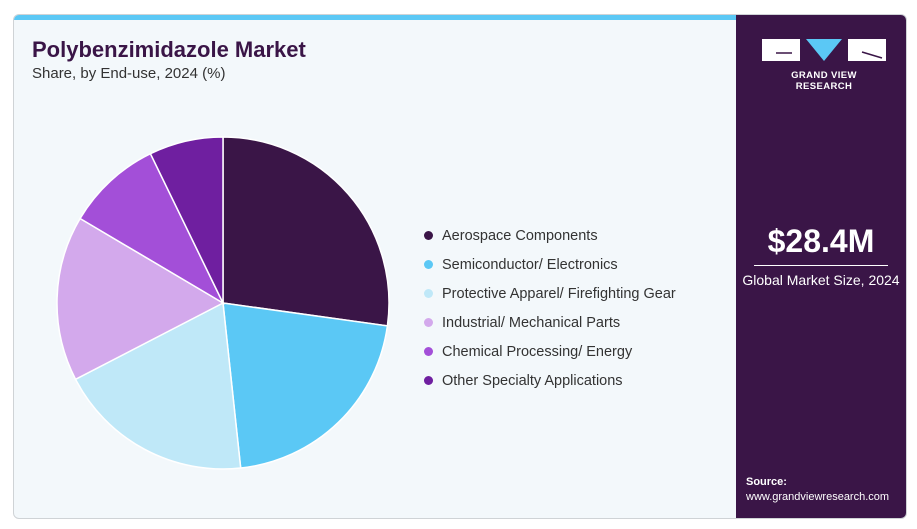  Describe the element at coordinates (821, 280) in the screenshot. I see `market-size-caption: Global Market Size, 2024` at that location.